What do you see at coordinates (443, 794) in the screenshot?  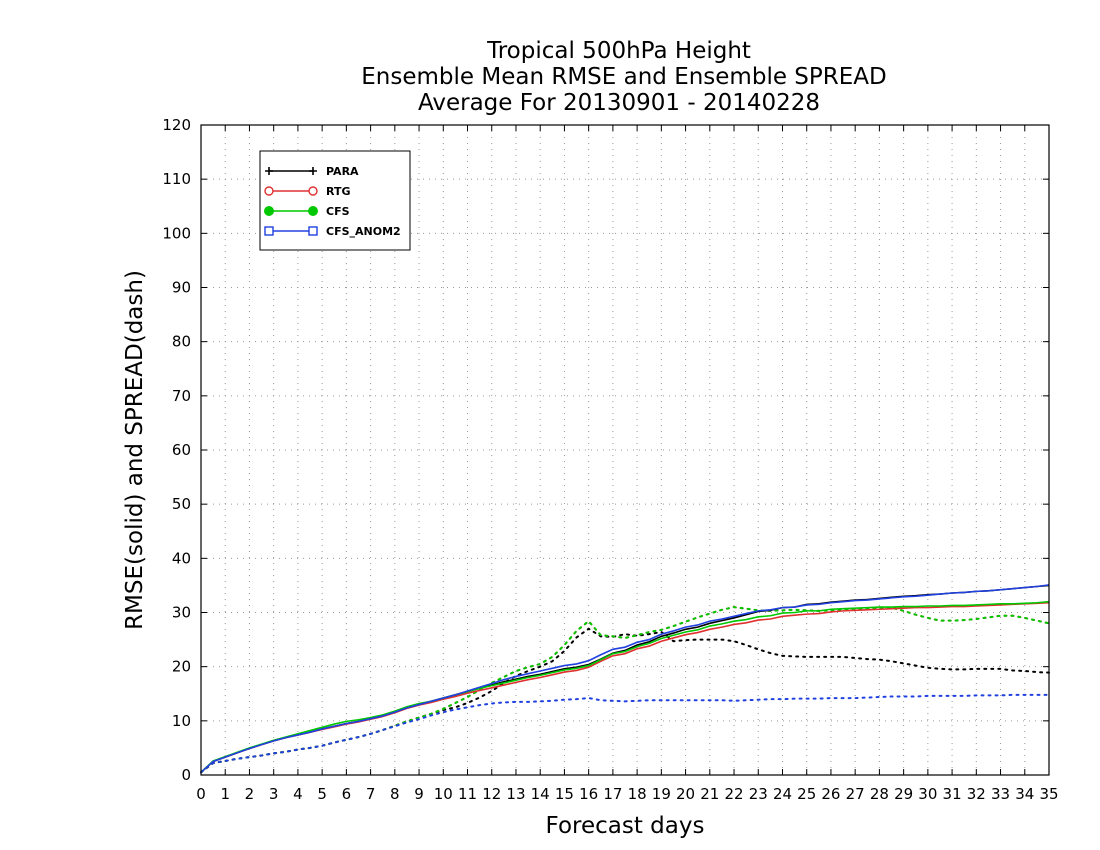 I see `x-tick-label: 10` at bounding box center [443, 794].